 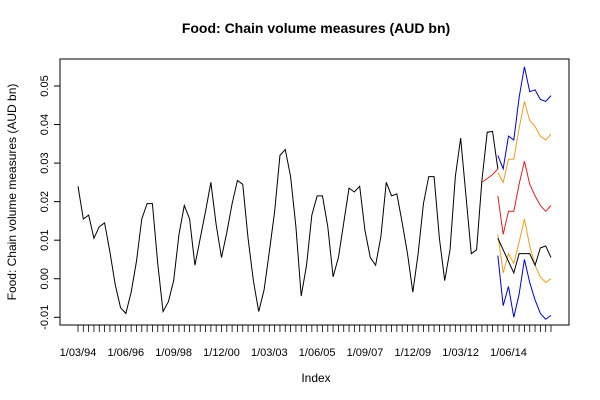 I want to click on y-tick-label: 0.03, so click(x=45, y=162).